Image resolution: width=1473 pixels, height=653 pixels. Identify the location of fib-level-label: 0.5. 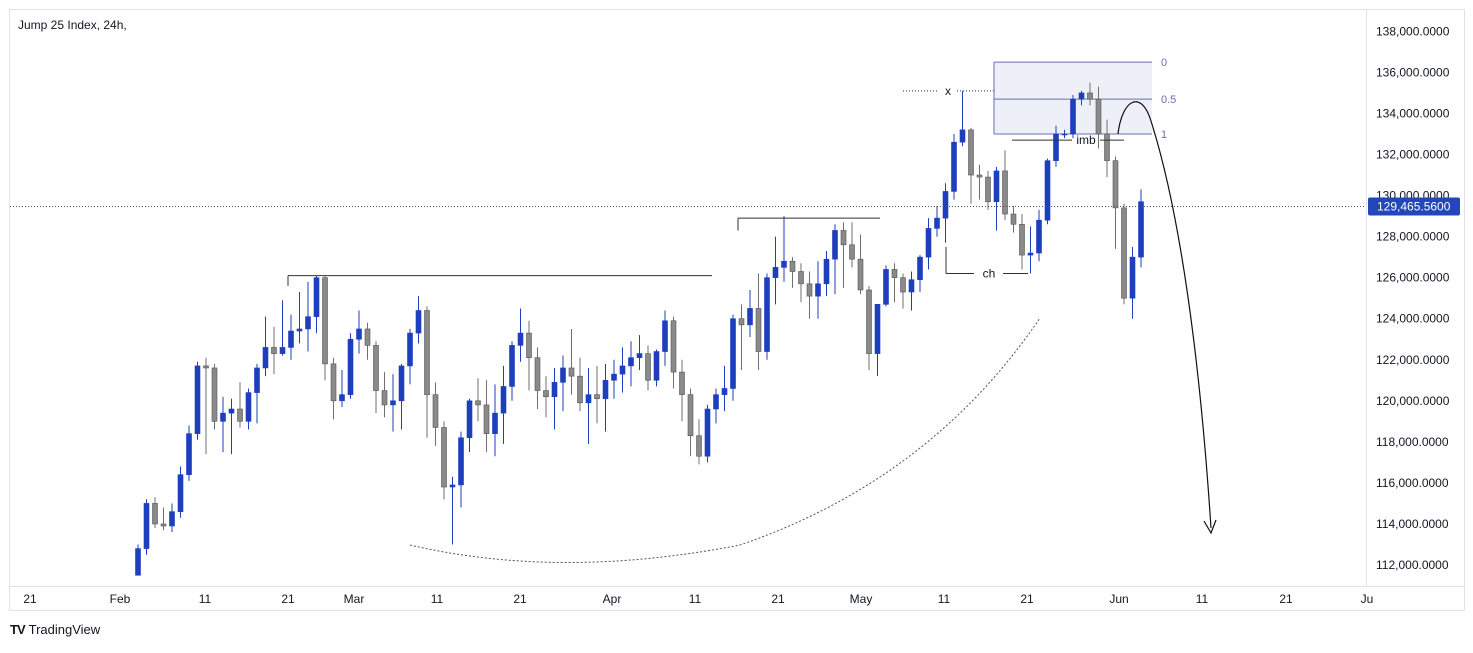
(1168, 100).